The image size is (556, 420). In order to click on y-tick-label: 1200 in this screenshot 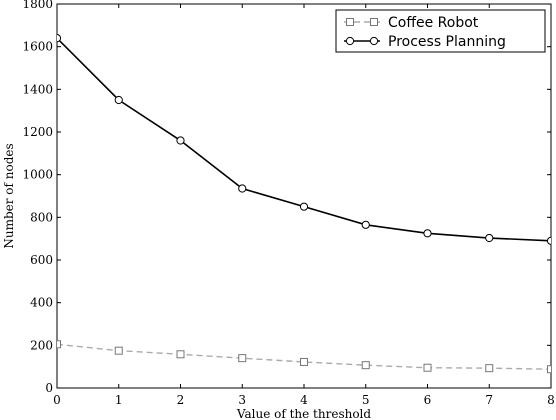, I will do `click(37, 132)`.